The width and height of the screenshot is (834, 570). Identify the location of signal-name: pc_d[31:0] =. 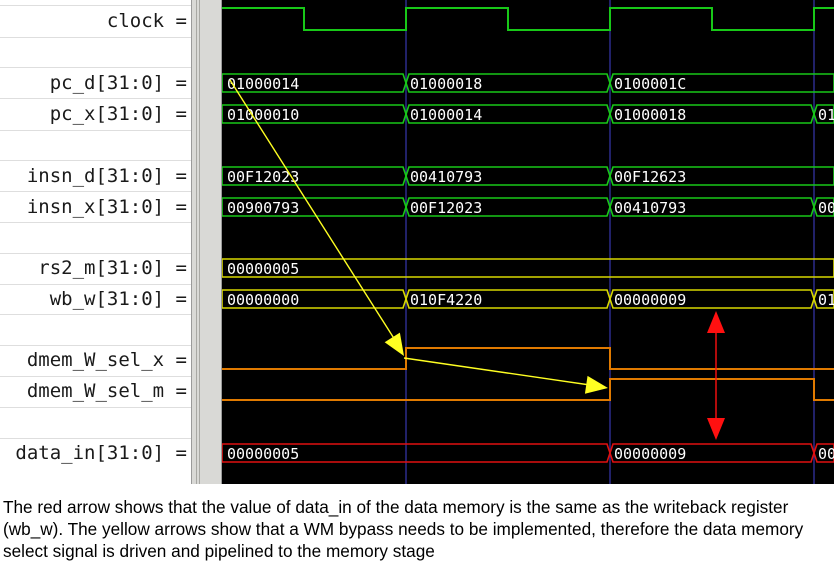
(118, 83).